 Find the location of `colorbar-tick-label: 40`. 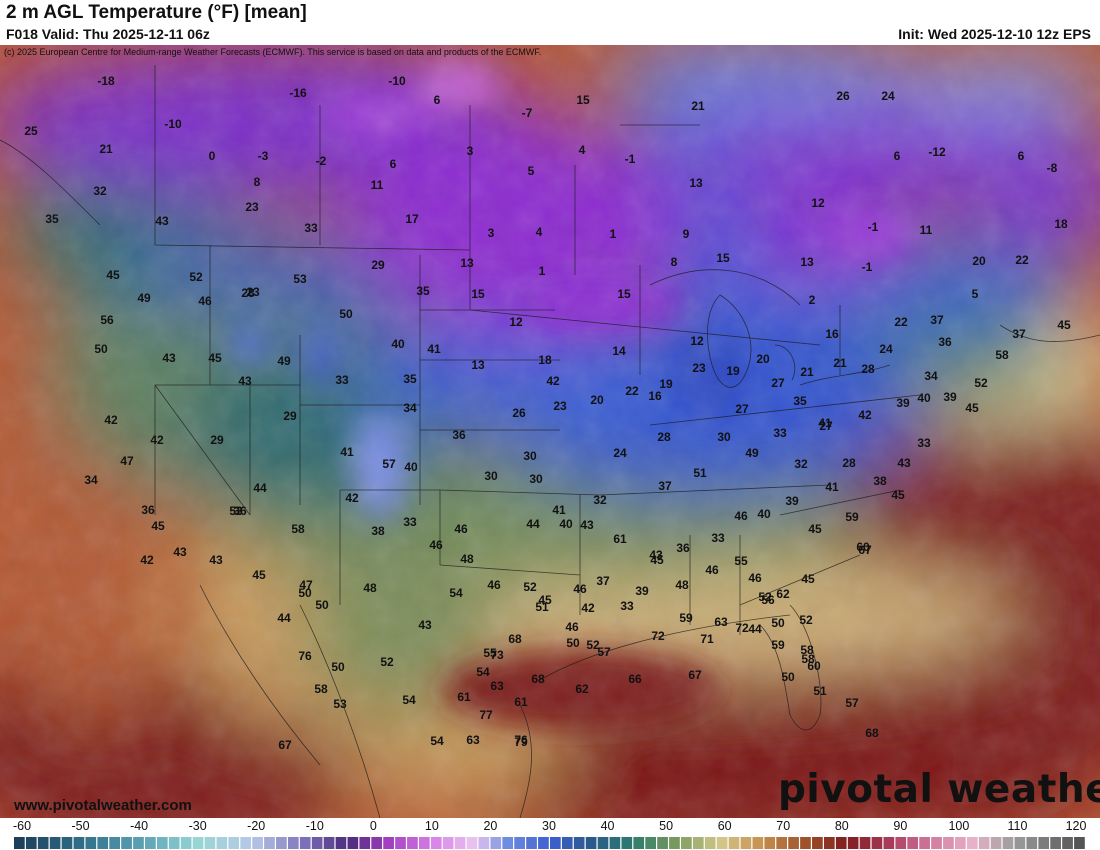

colorbar-tick-label: 40 is located at coordinates (607, 826).